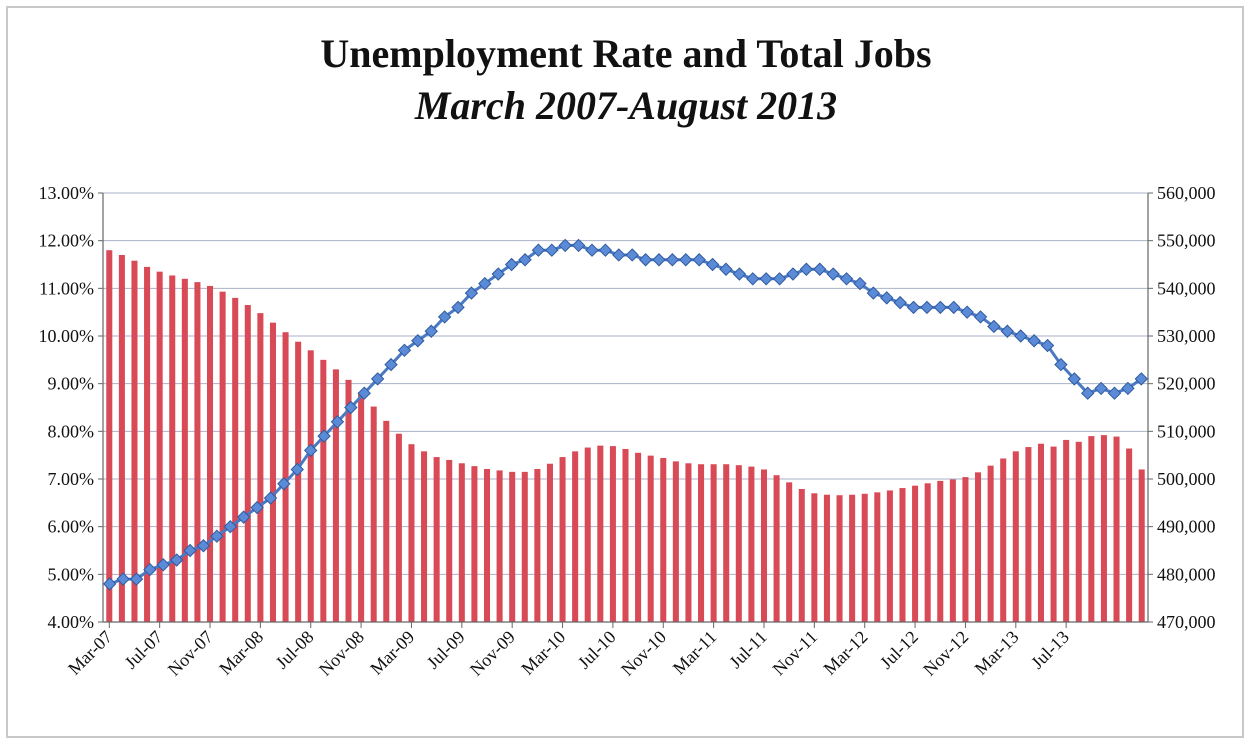 Image resolution: width=1252 pixels, height=746 pixels. I want to click on right-axis-tick-label: 540,000, so click(1186, 288).